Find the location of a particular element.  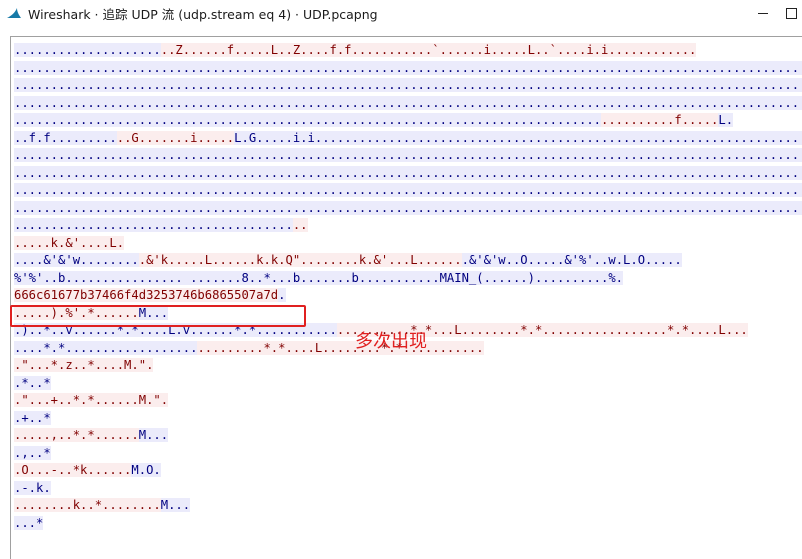

stream-line: .+..* is located at coordinates (408, 419).